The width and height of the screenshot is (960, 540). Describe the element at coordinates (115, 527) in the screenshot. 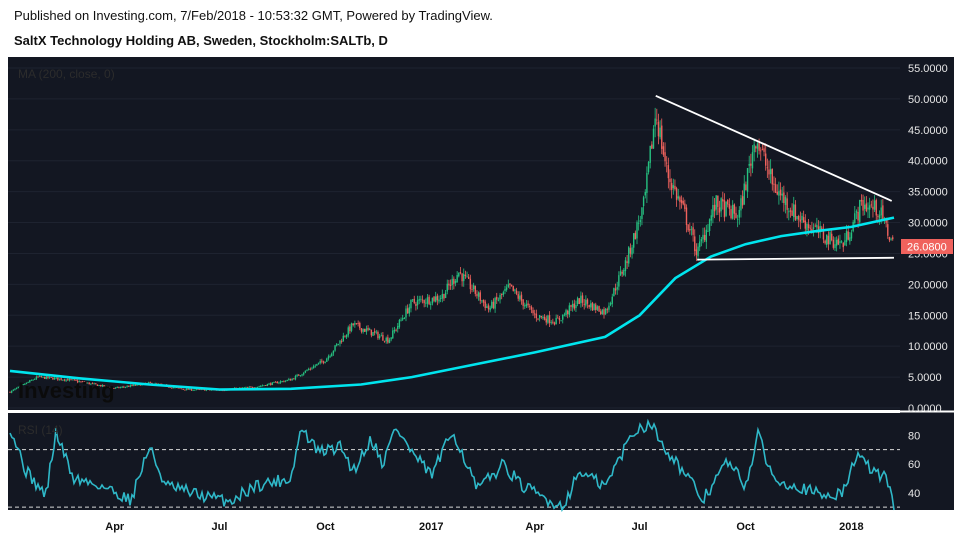

I see `x-tick-label: Apr` at that location.